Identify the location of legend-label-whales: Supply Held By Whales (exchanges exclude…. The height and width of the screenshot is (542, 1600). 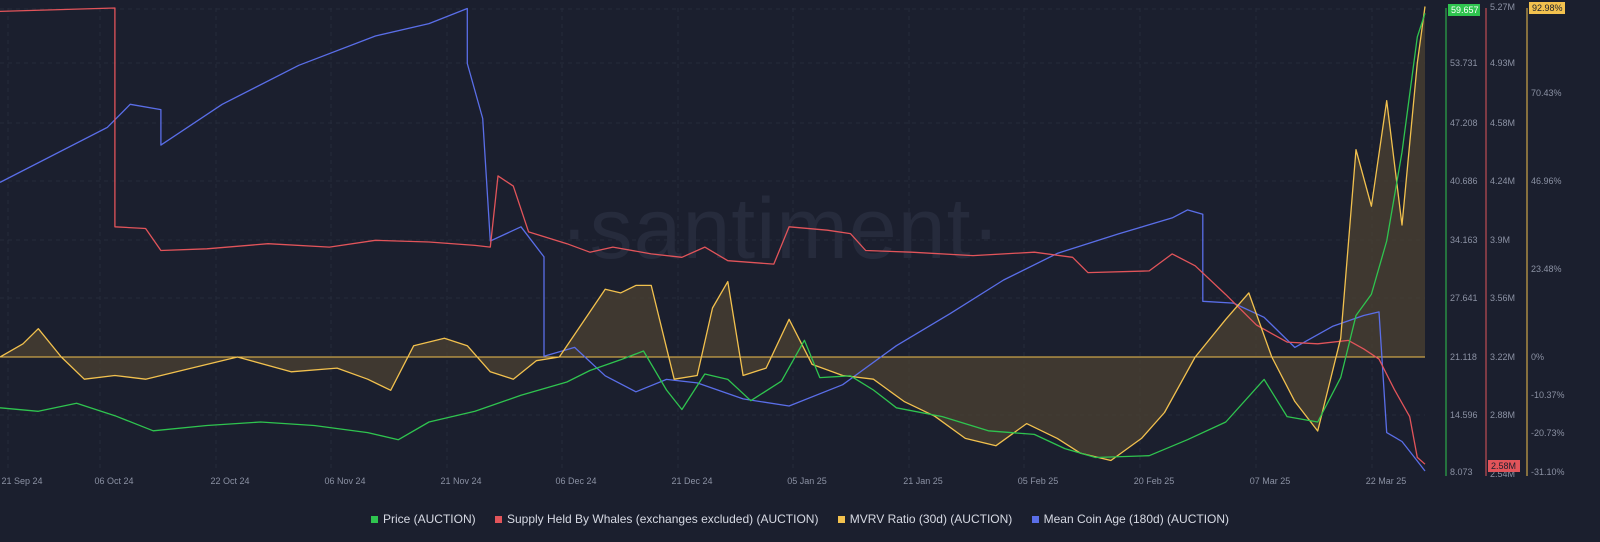
(662, 519).